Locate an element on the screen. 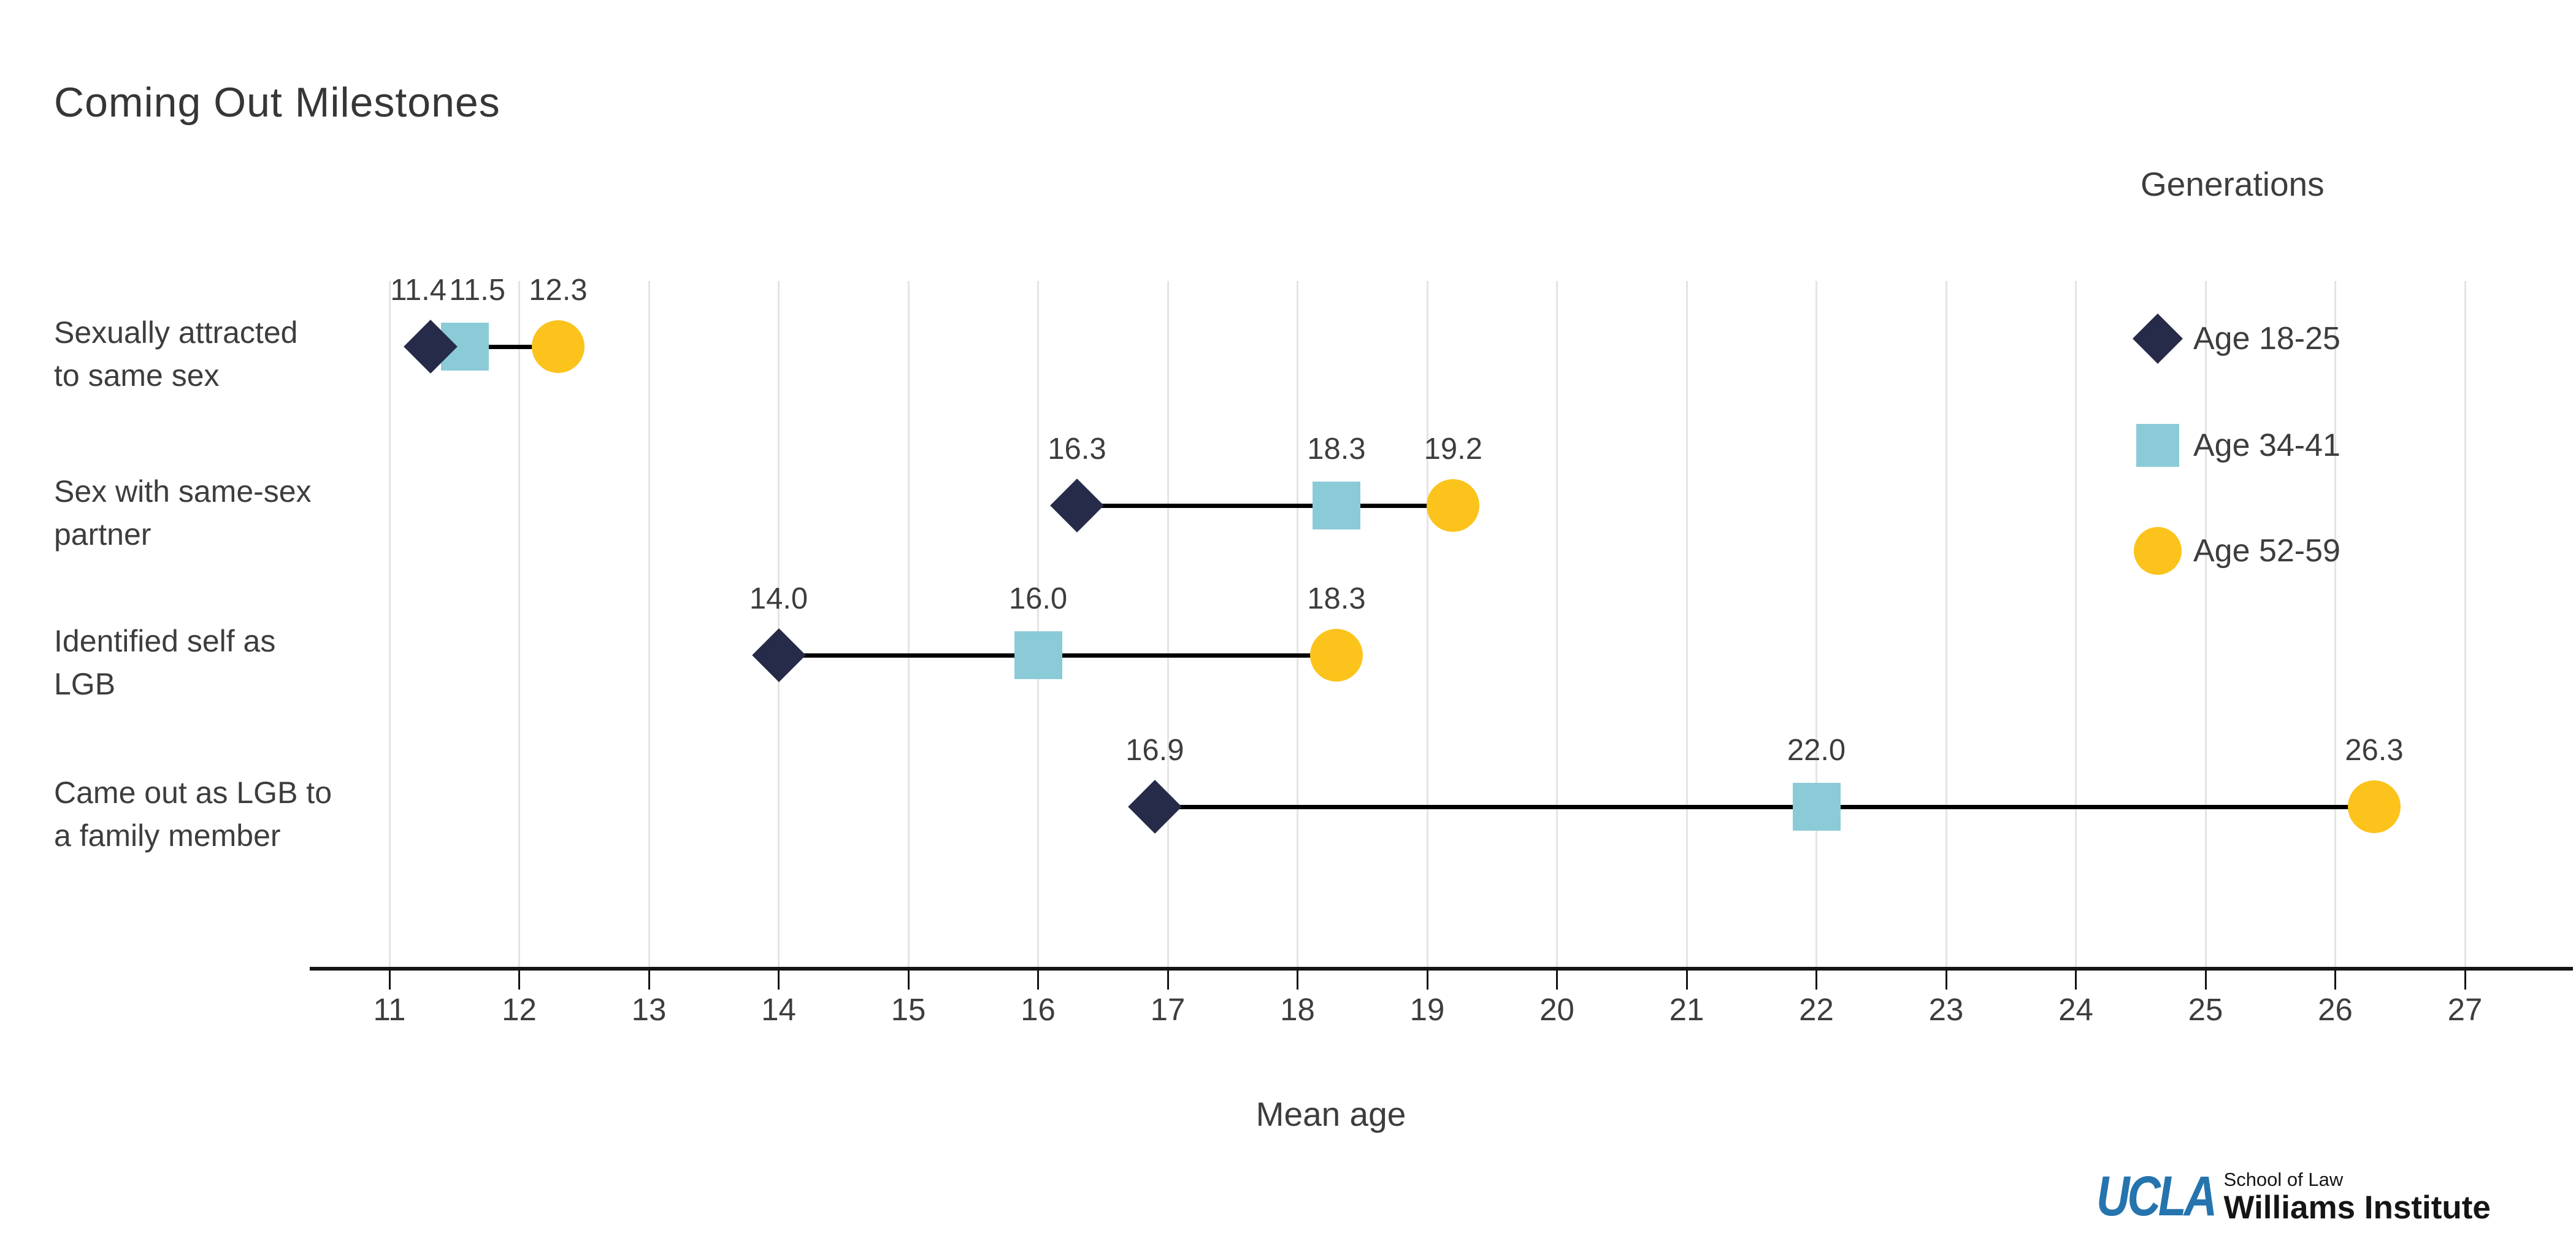  value-label: 22.0 is located at coordinates (1816, 751).